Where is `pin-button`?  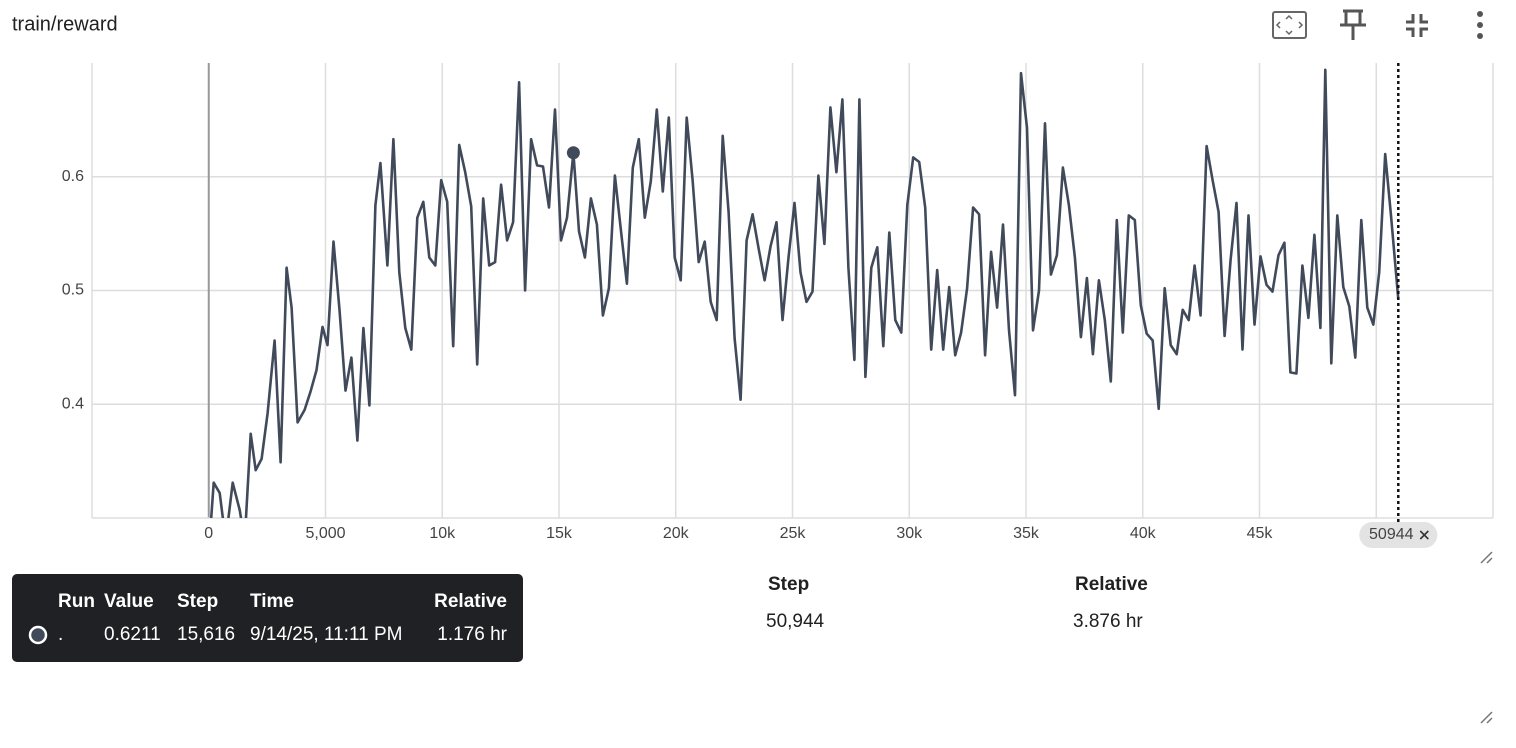 pin-button is located at coordinates (1353, 24).